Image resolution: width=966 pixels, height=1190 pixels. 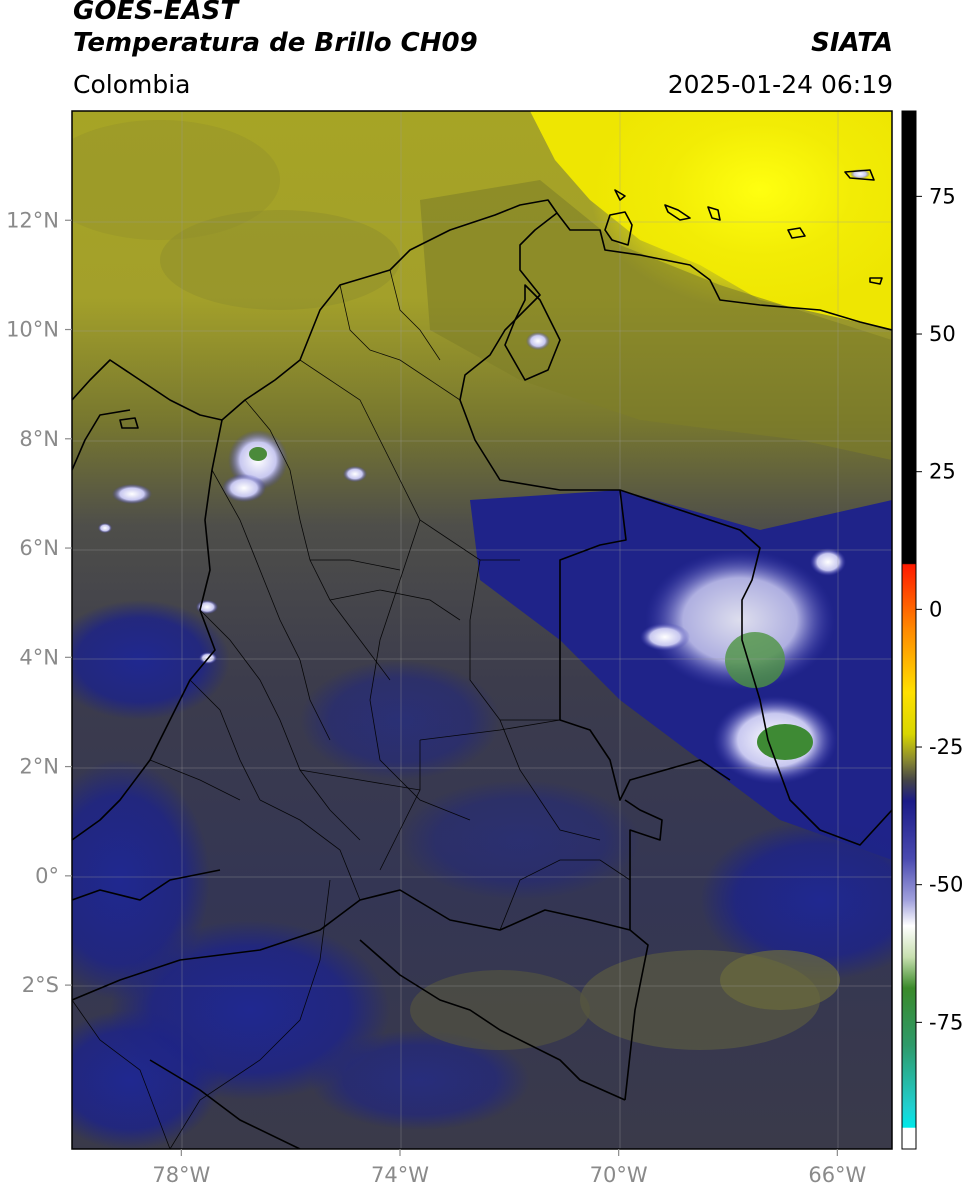 I want to click on colorbar-tick-label: 75, so click(x=942, y=196).